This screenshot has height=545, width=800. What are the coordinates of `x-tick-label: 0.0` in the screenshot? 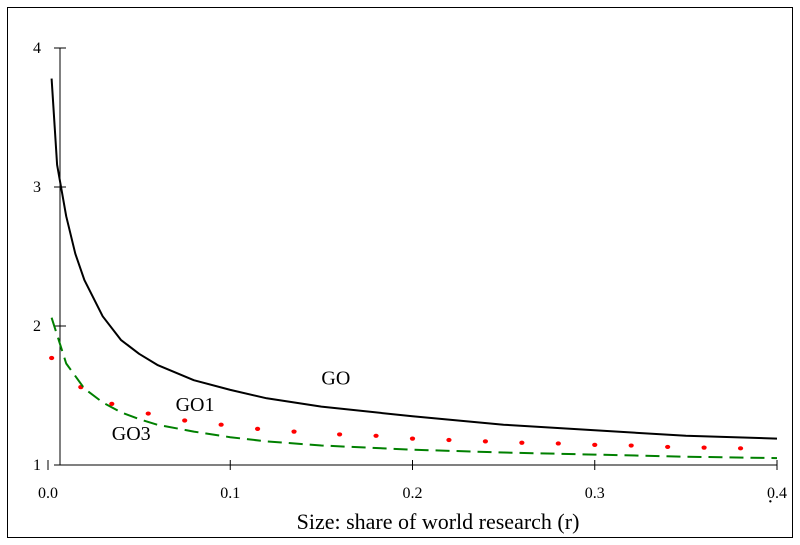 It's located at (48, 493).